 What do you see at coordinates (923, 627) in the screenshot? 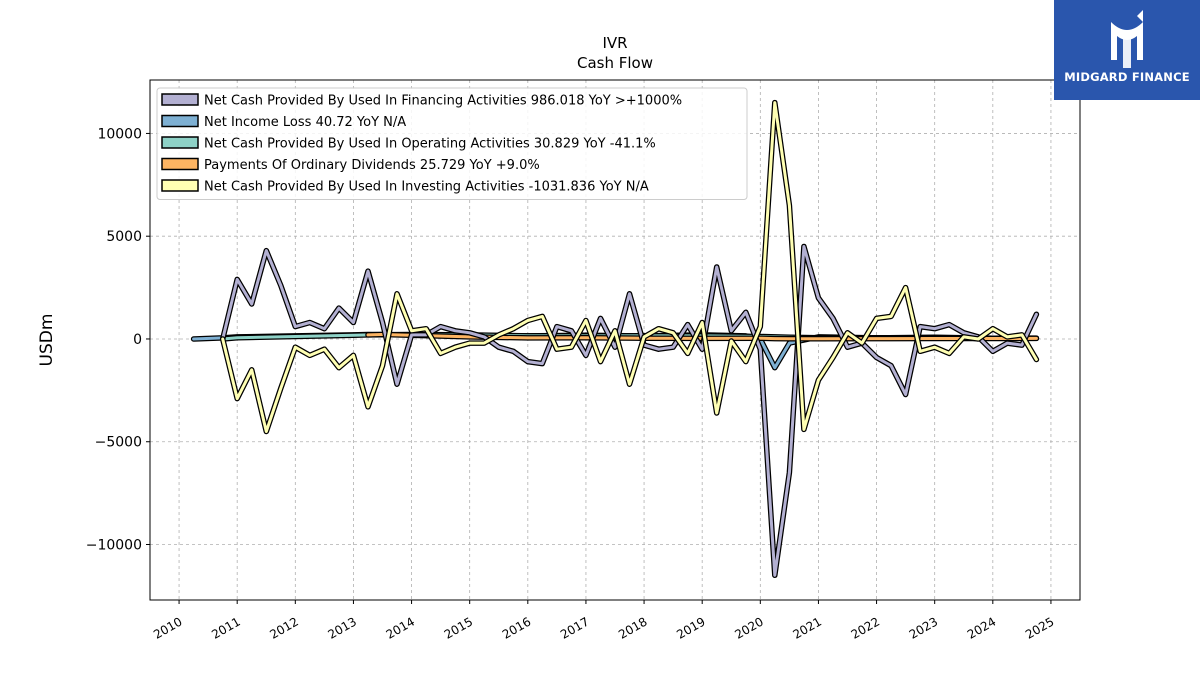
I see `x-tick-label: 2023` at bounding box center [923, 627].